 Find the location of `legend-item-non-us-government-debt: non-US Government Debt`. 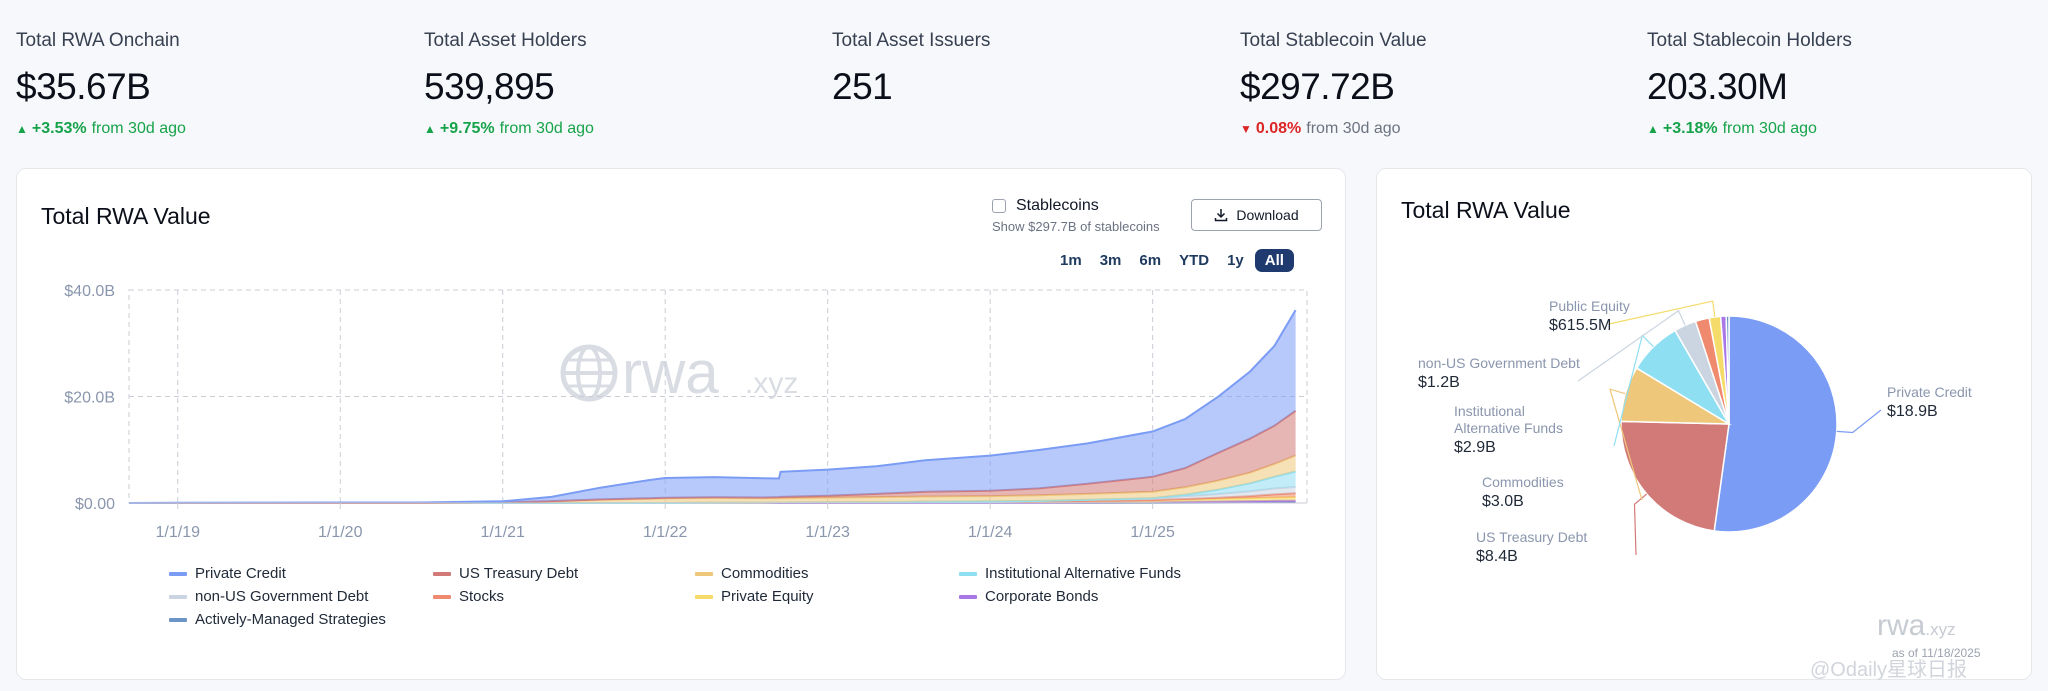

legend-item-non-us-government-debt: non-US Government Debt is located at coordinates (268, 596).